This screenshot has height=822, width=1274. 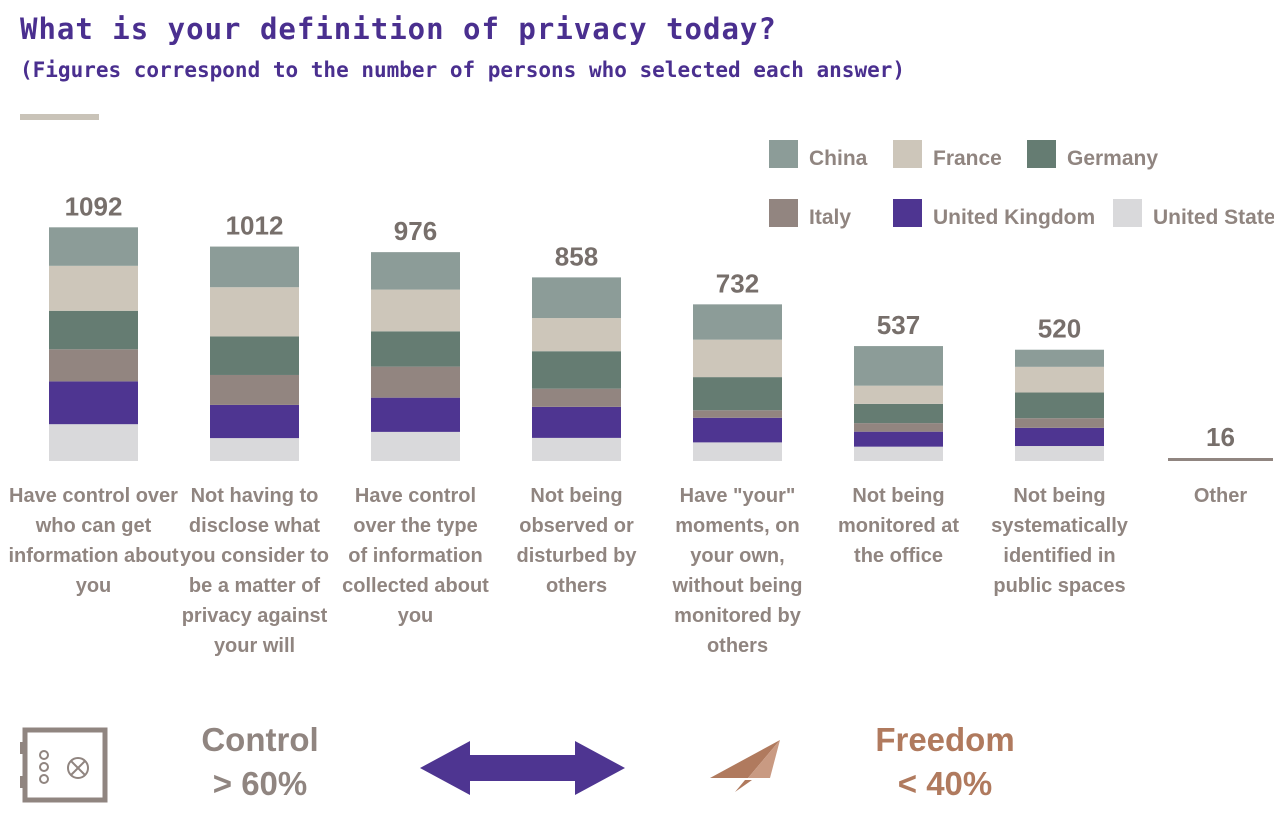 I want to click on freedom-label: Freedom, so click(x=945, y=739).